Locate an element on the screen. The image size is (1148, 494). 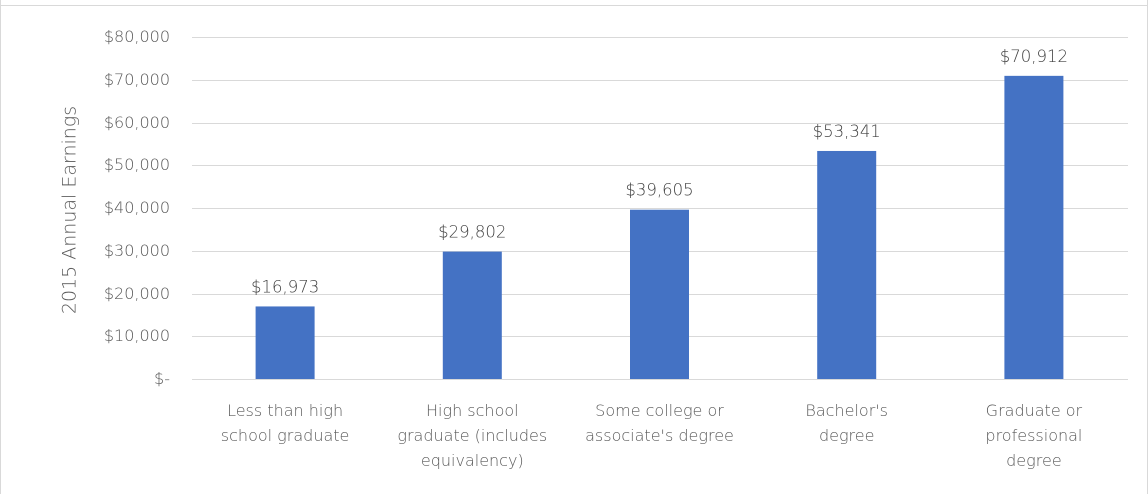
category-label-line: equivalency) is located at coordinates (472, 460).